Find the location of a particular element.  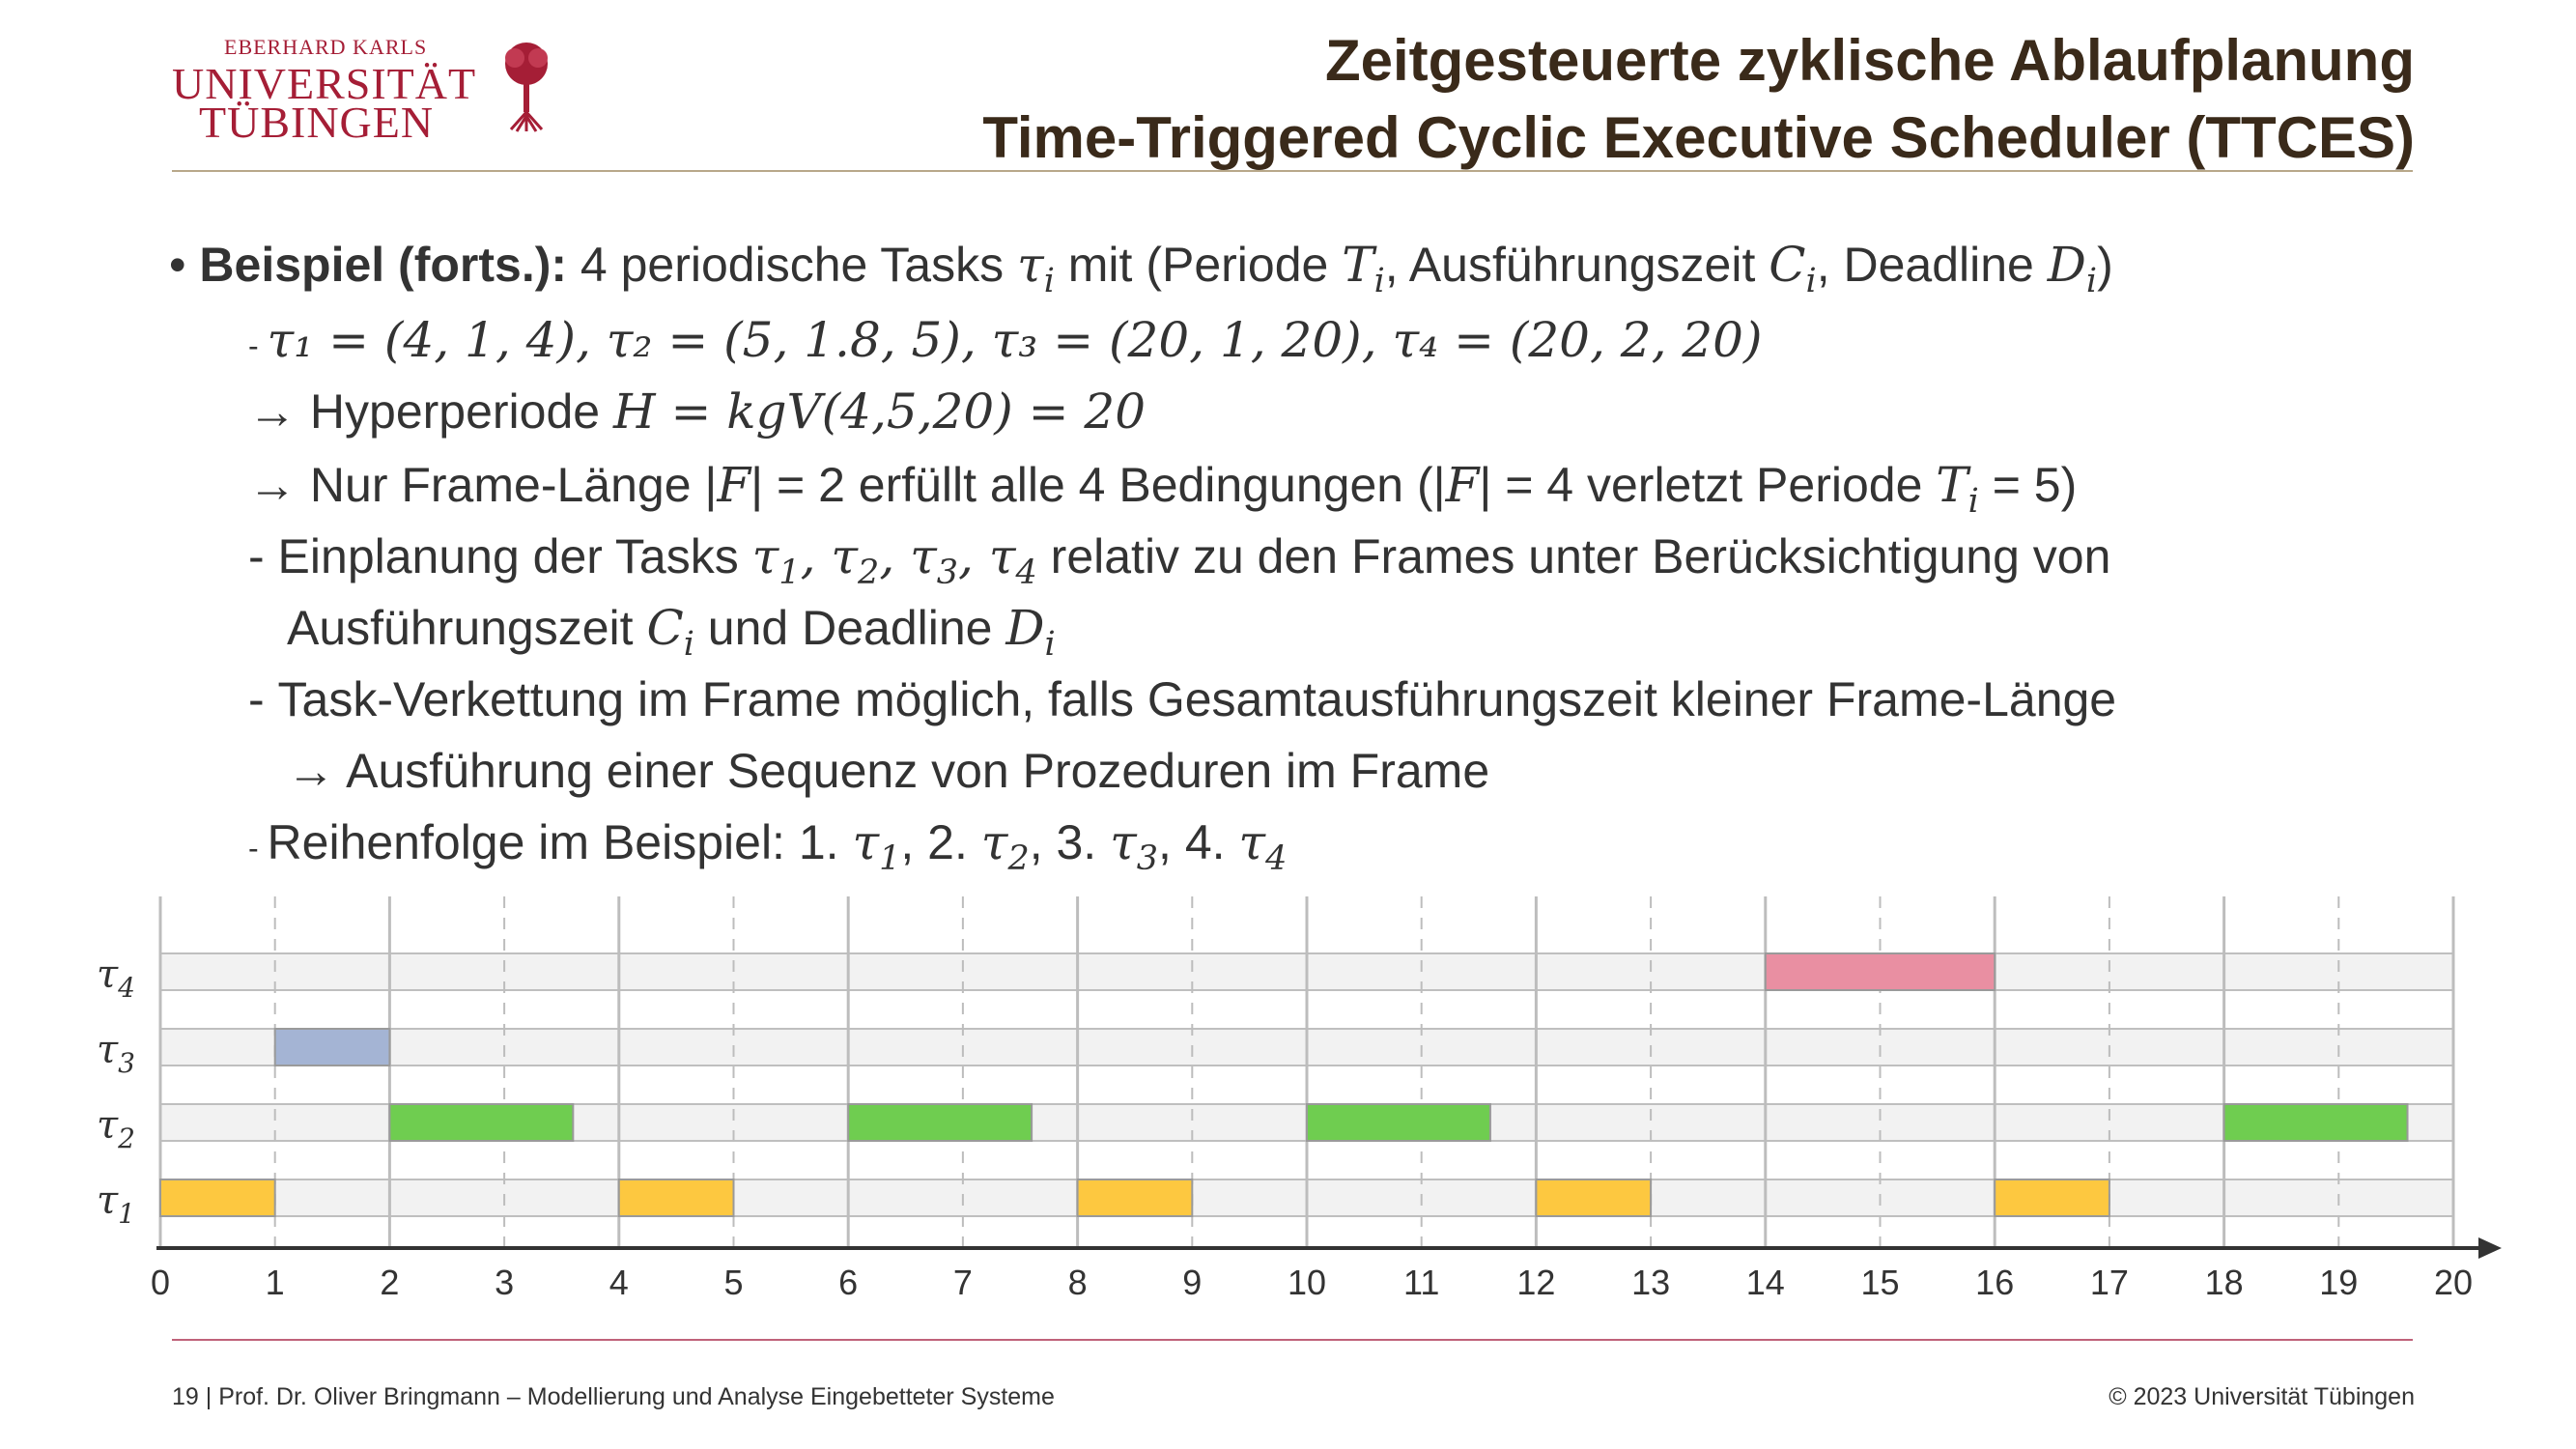

text: | = 4 verletzt Periode is located at coordinates (1708, 485).